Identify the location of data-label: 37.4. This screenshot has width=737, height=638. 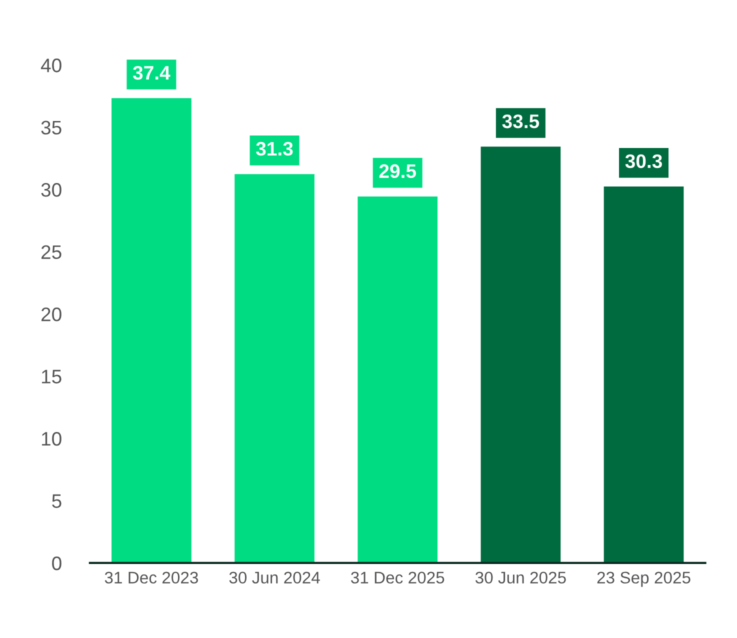
(151, 73).